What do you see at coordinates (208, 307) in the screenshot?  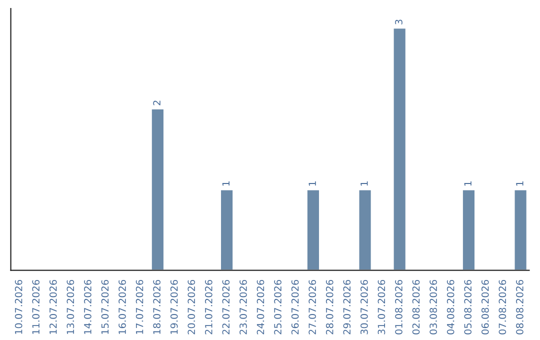 I see `x-tick-label: 21.07.2026` at bounding box center [208, 307].